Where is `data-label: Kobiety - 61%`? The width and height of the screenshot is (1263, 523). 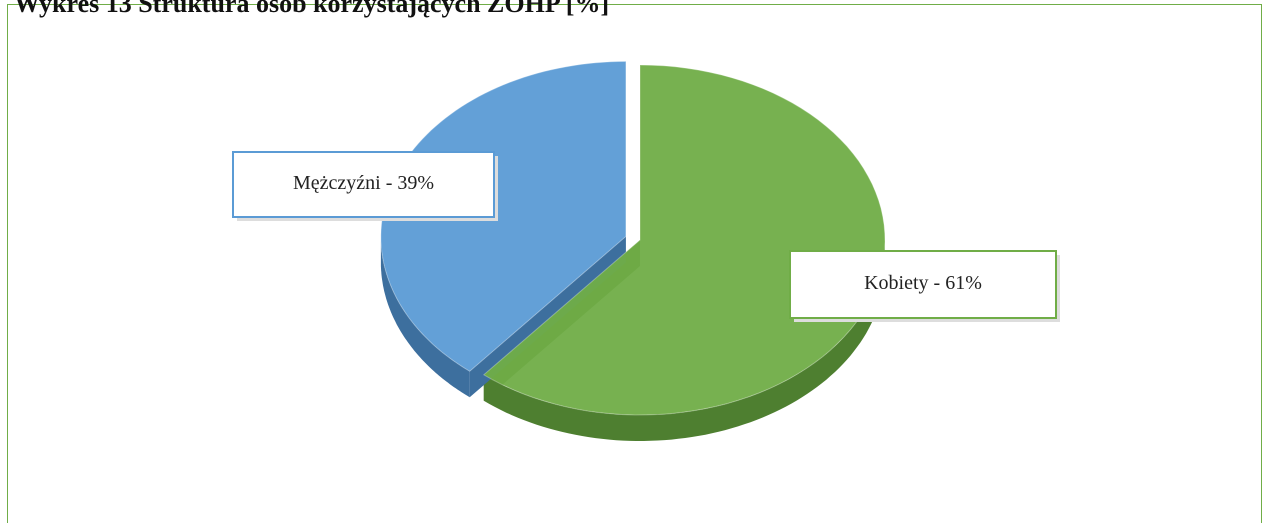
data-label: Kobiety - 61% is located at coordinates (923, 283).